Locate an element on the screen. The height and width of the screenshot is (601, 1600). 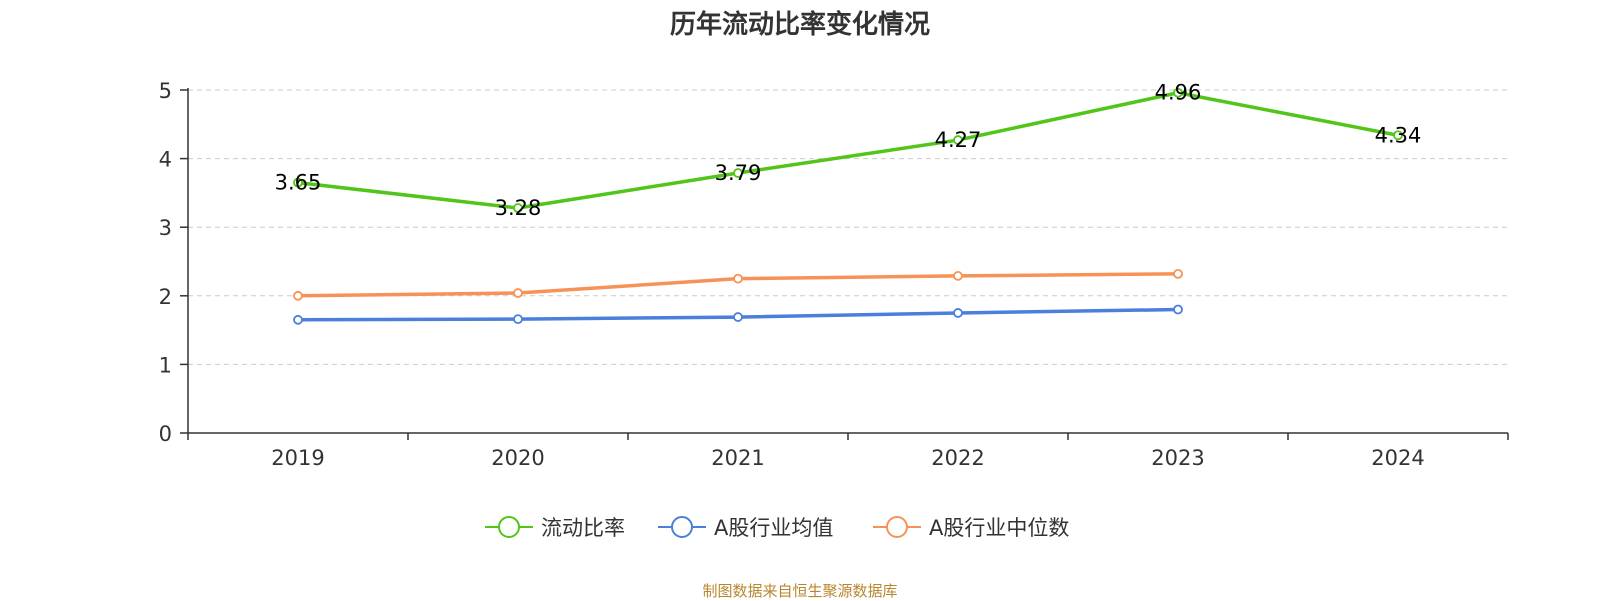
x-tick-label: 2019 is located at coordinates (297, 458).